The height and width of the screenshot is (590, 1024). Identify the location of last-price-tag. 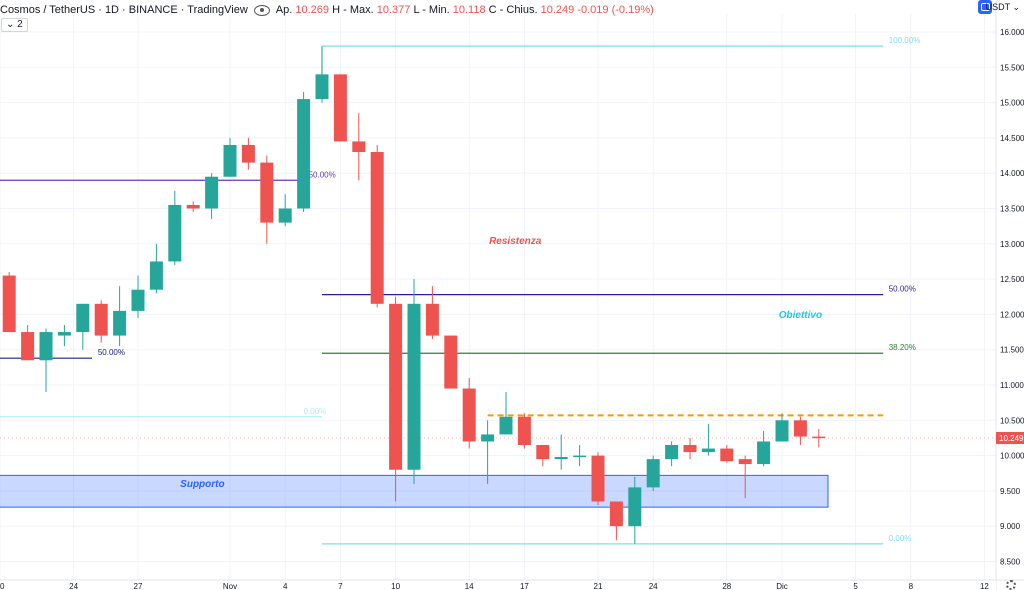
(1010, 438).